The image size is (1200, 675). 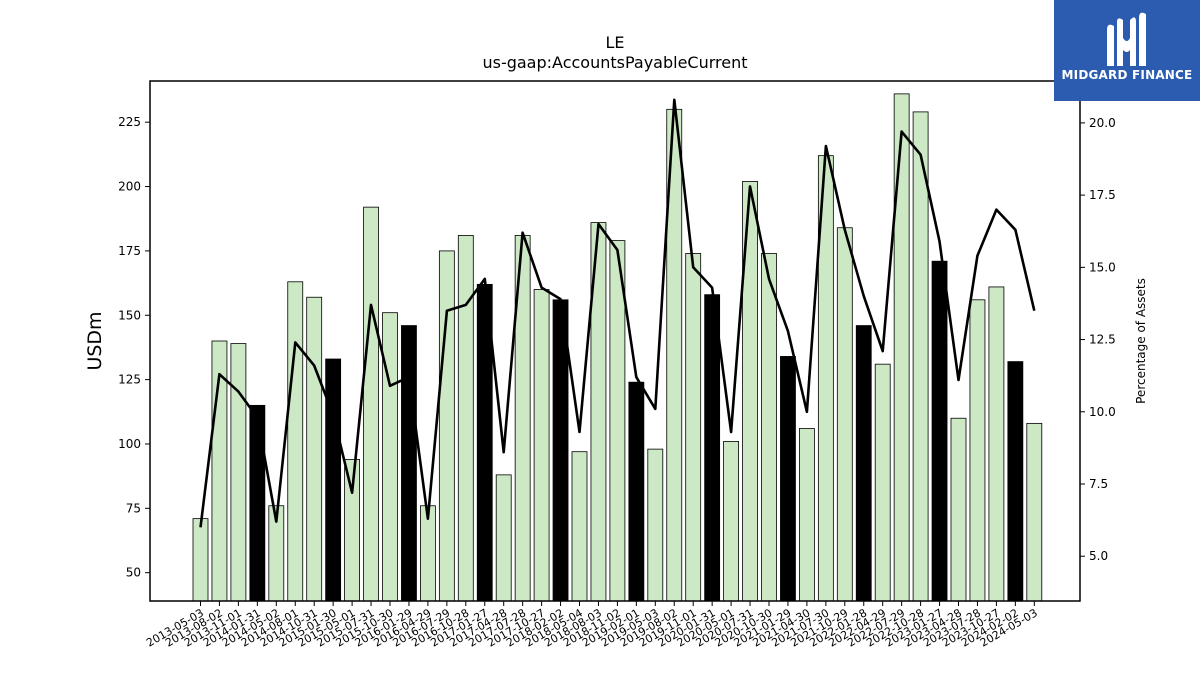 I want to click on y-tick-label: 125, so click(x=129, y=380).